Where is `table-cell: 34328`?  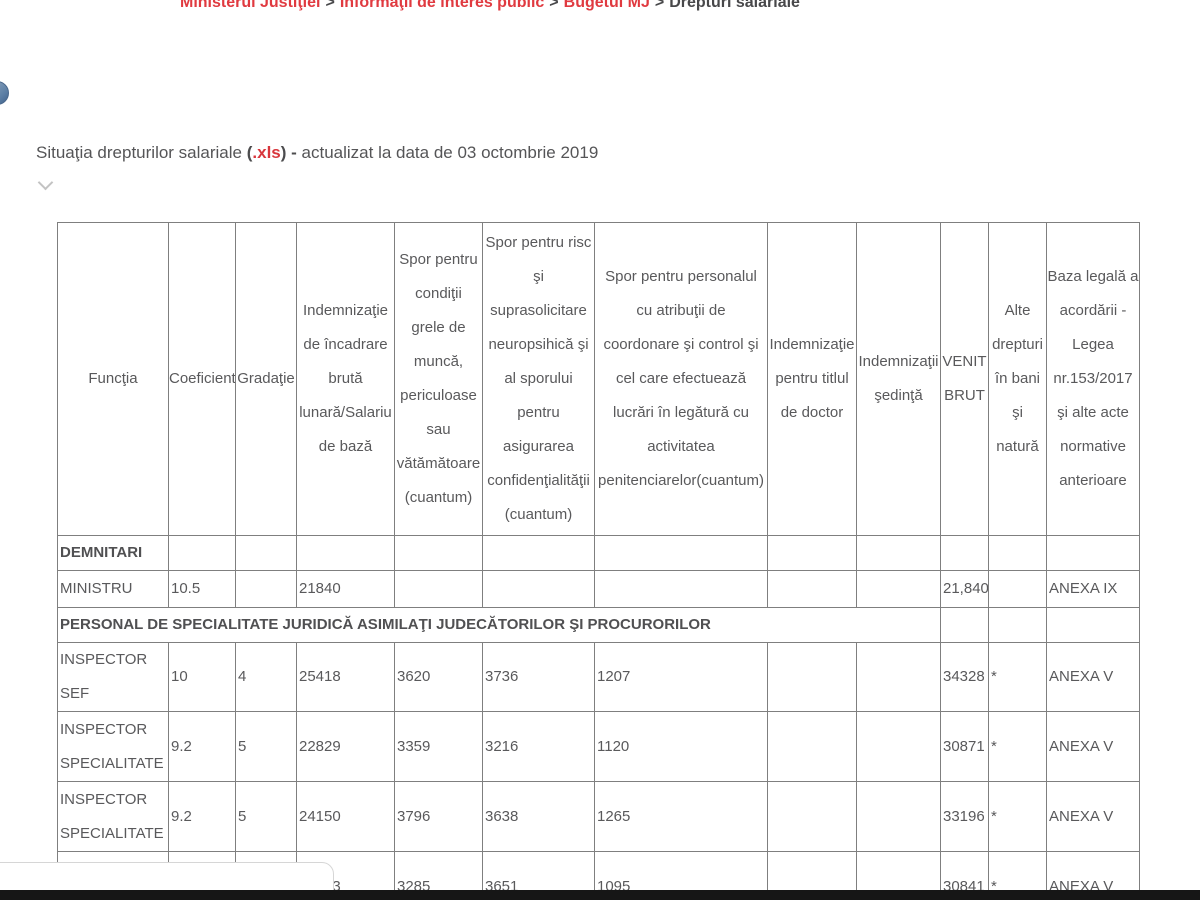 table-cell: 34328 is located at coordinates (964, 677).